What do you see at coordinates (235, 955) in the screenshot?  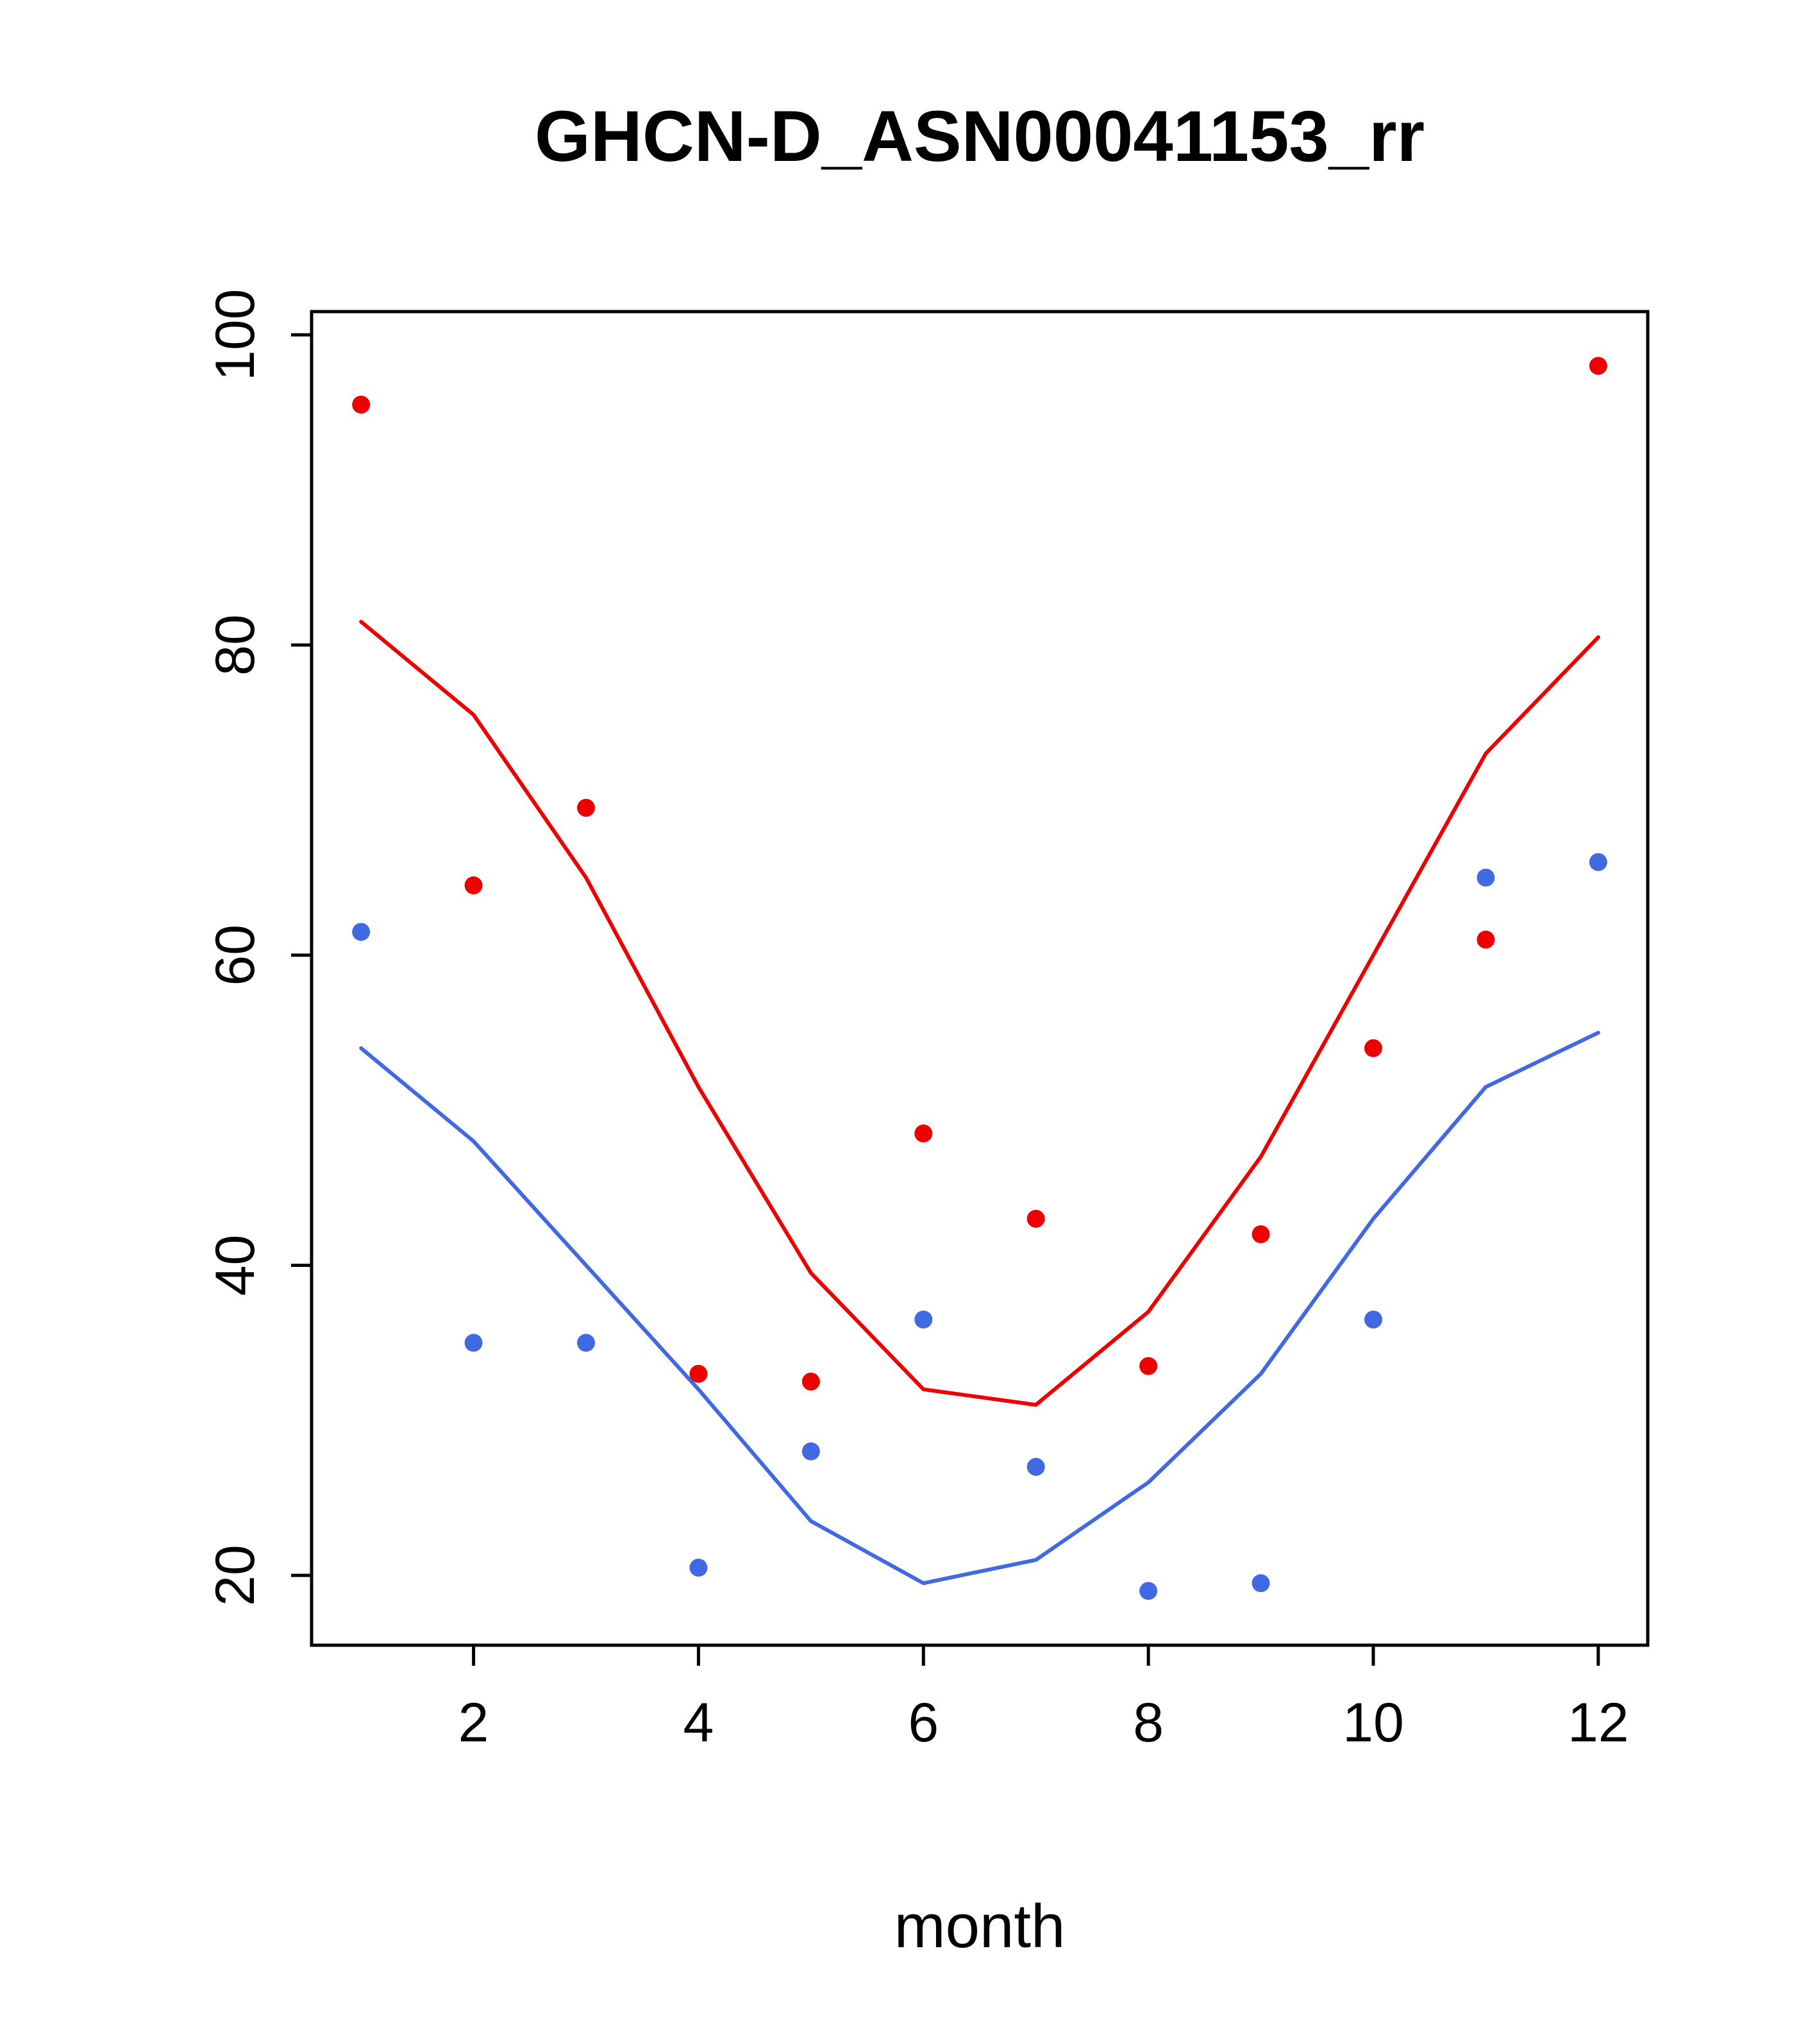 I see `y-tick-label: 60` at bounding box center [235, 955].